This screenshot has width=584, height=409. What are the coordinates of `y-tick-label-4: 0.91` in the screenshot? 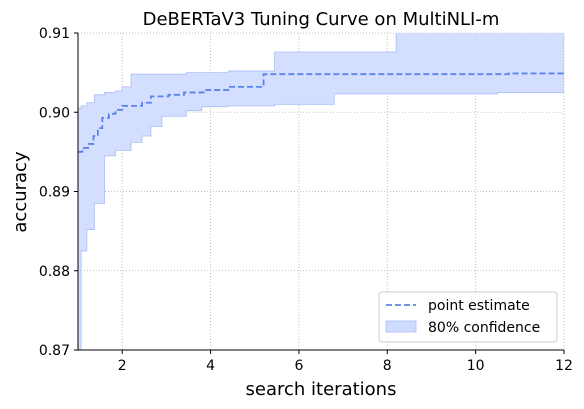 It's located at (54, 34).